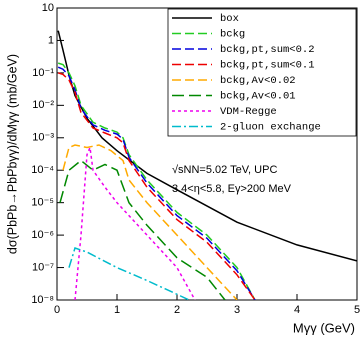 The image size is (362, 342). Describe the element at coordinates (43, 105) in the screenshot. I see `y-tick-label: 10⁻²` at that location.